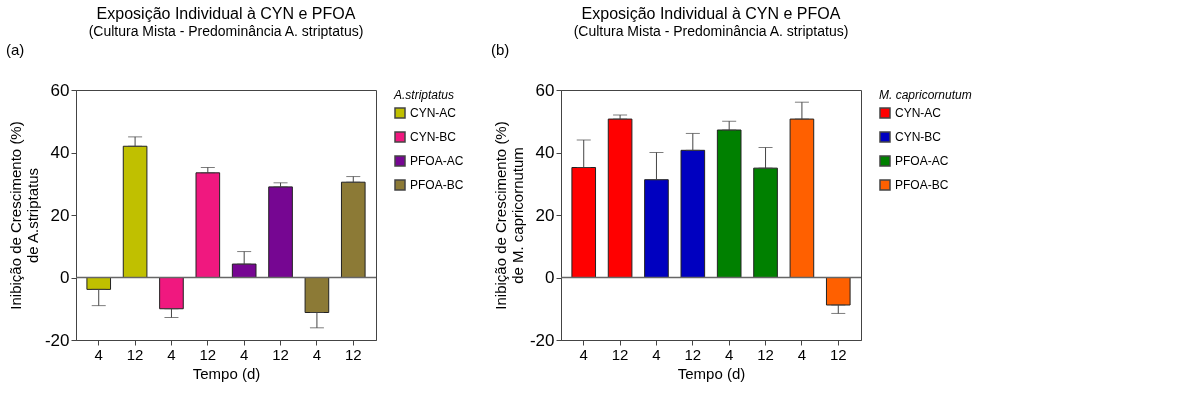 The height and width of the screenshot is (414, 1189). Describe the element at coordinates (925, 95) in the screenshot. I see `legend-title: M. capricornutum` at that location.